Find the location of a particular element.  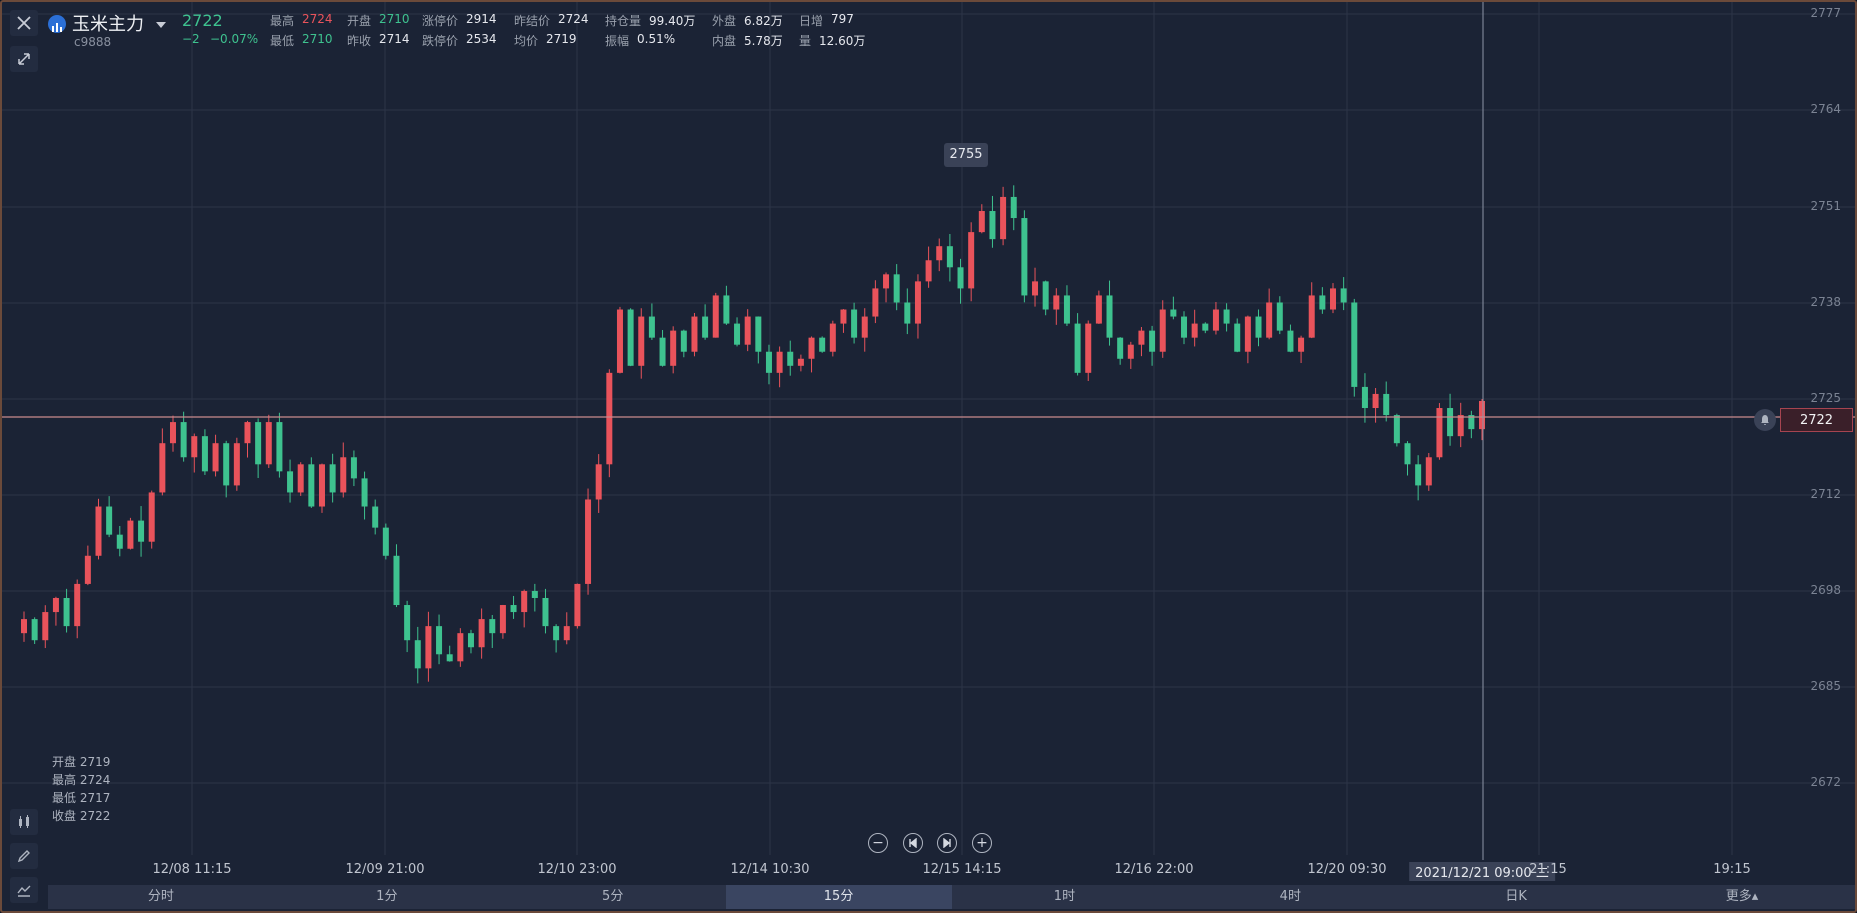

tab-5: 4时 is located at coordinates (1290, 896).